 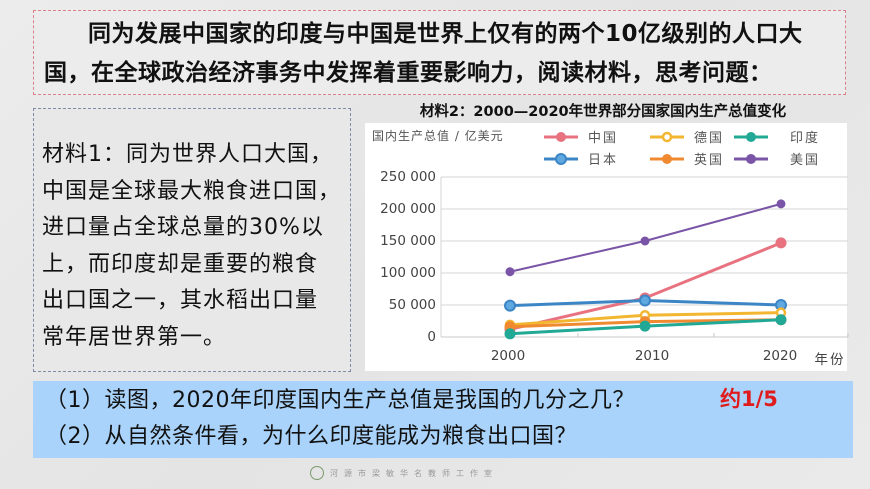 What do you see at coordinates (408, 177) in the screenshot?
I see `y-tick-label: 250 000` at bounding box center [408, 177].